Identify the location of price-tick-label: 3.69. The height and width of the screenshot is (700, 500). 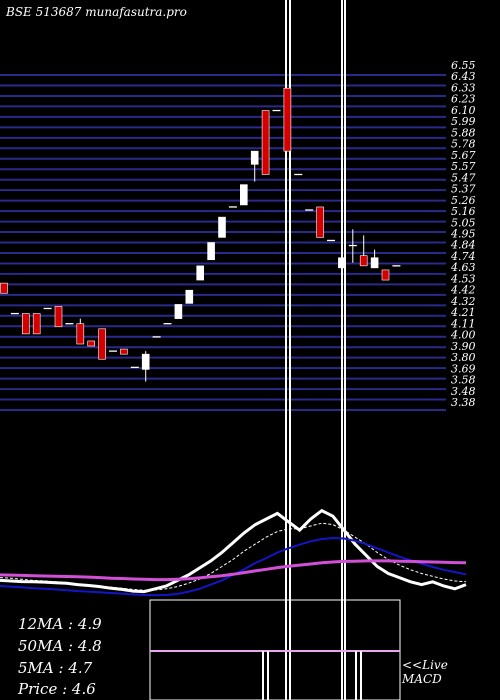
(463, 368).